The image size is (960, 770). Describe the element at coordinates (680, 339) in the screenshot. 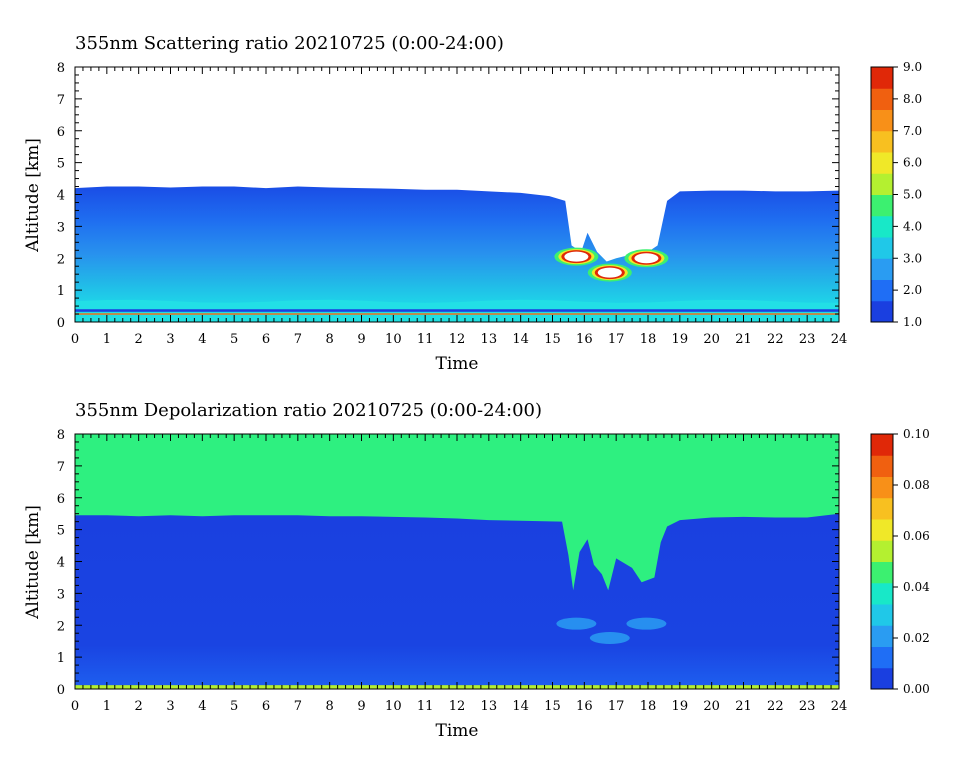

I see `x-tick-label: 19` at that location.